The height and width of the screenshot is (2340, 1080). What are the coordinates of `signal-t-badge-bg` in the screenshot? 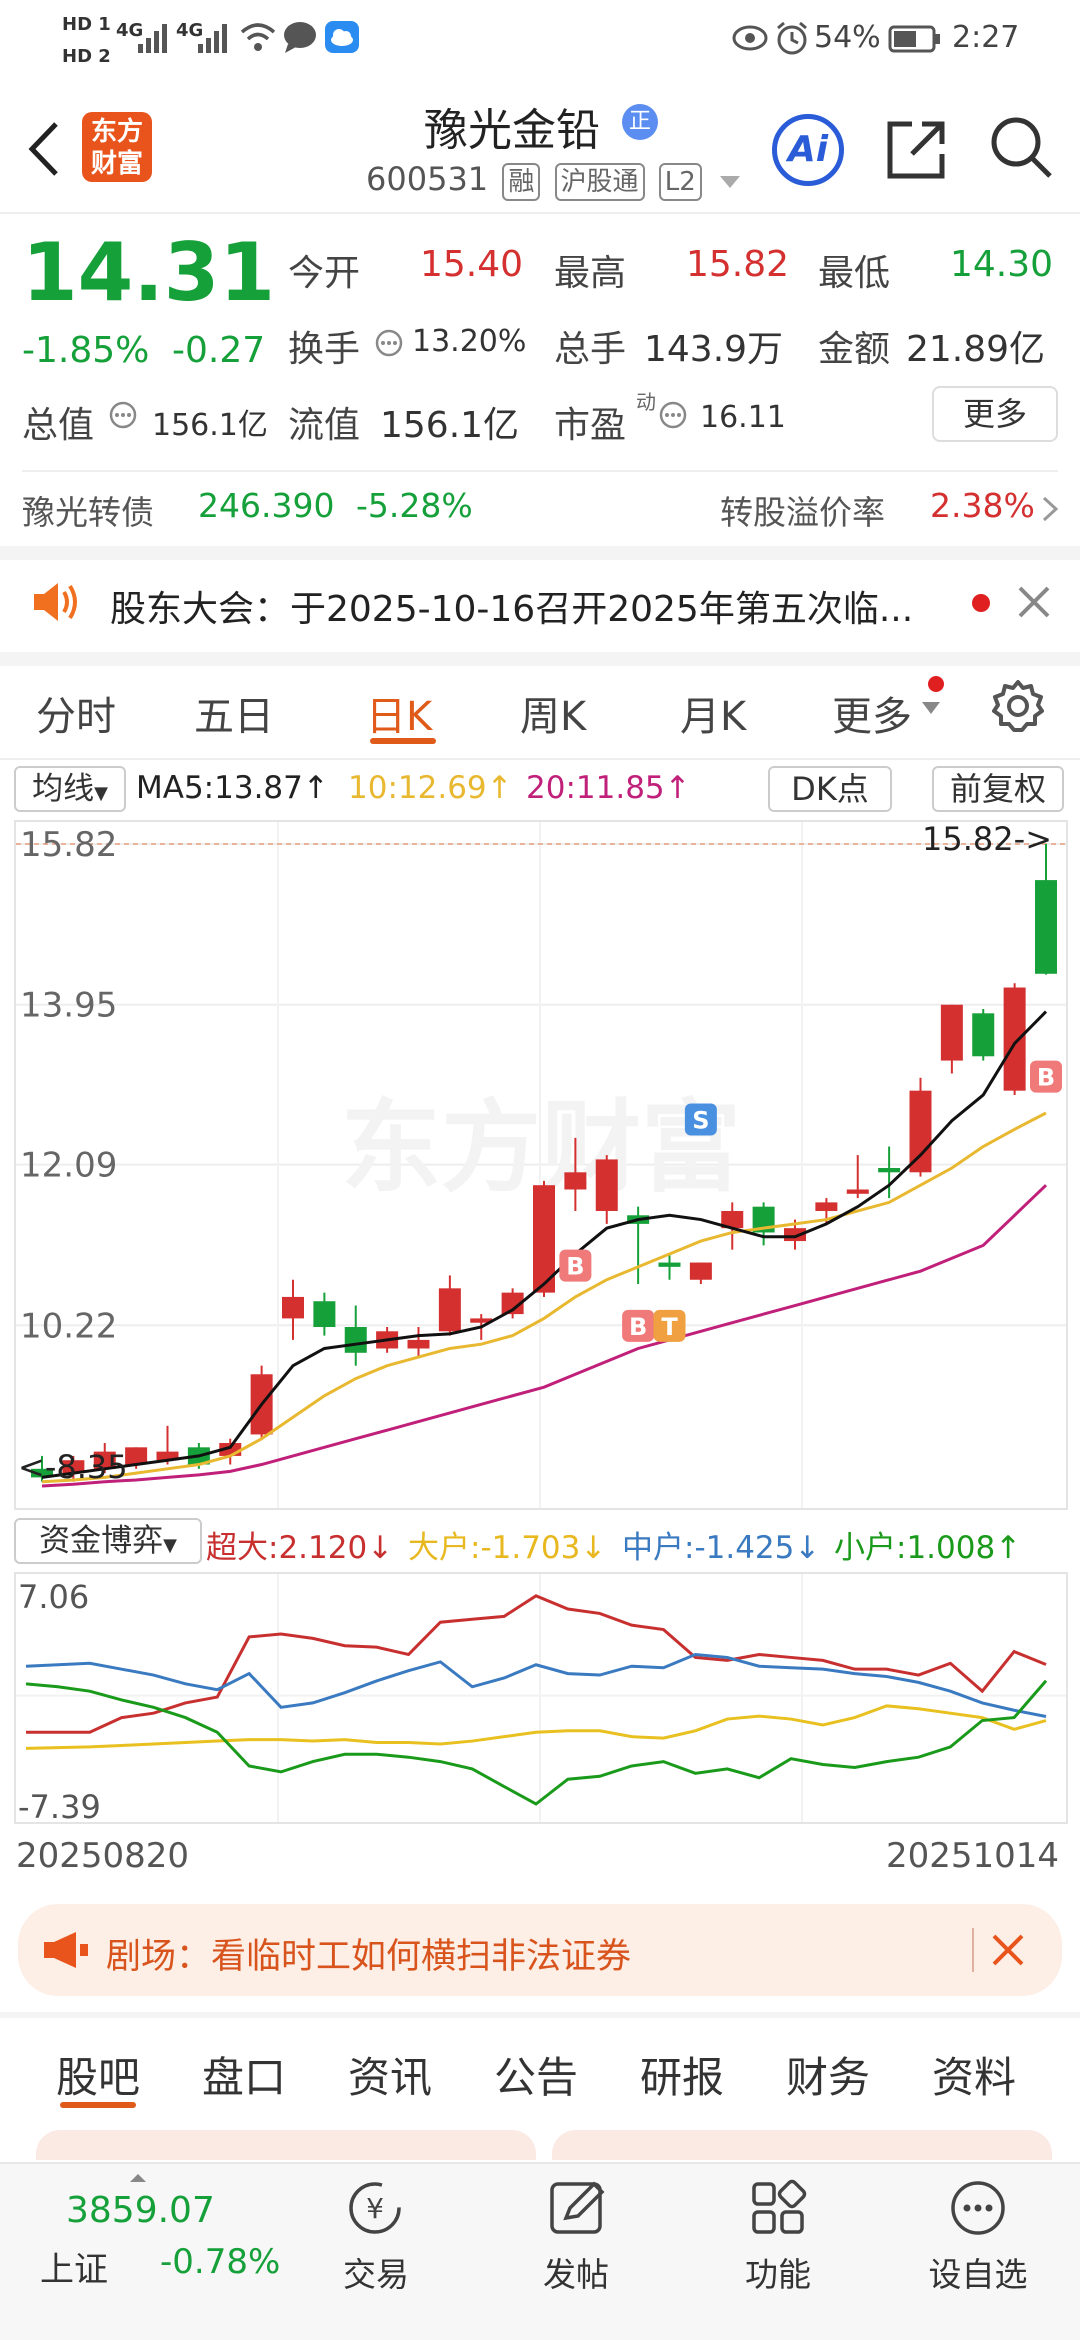 It's located at (669, 1325).